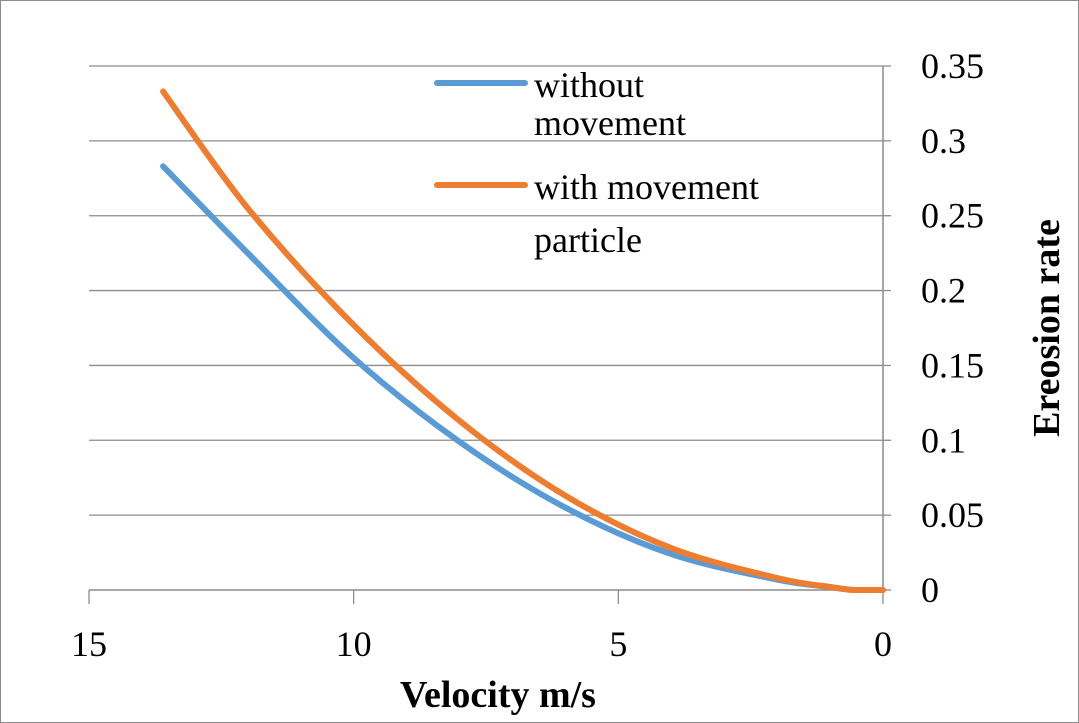 Image resolution: width=1079 pixels, height=723 pixels. Describe the element at coordinates (883, 644) in the screenshot. I see `x-tick-label: 0` at that location.